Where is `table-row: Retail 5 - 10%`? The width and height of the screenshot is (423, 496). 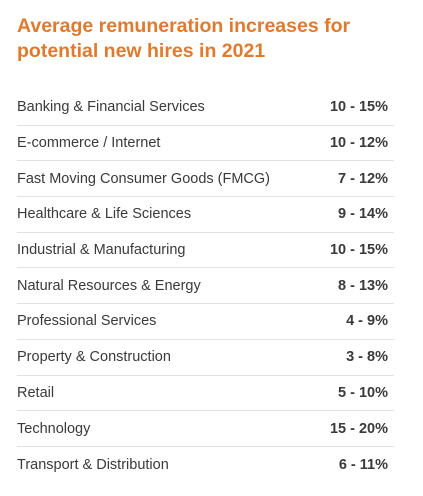
table-row: Retail 5 - 10% is located at coordinates (205, 394).